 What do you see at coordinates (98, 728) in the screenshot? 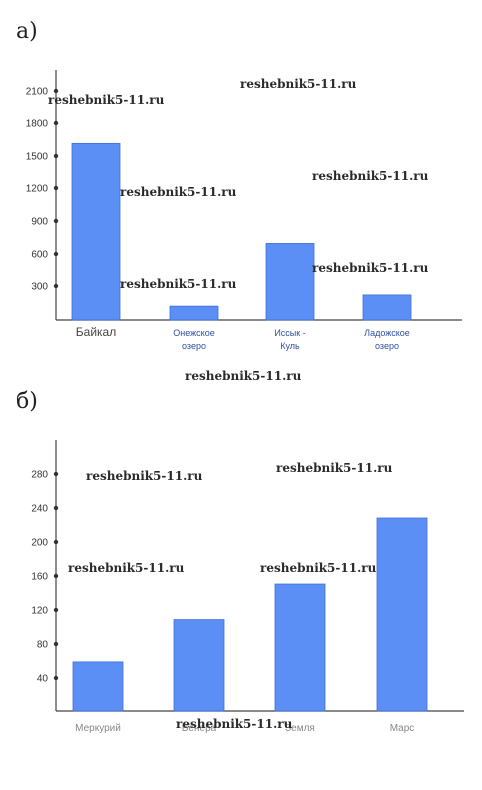
I see `x-category-label: Меркурий` at bounding box center [98, 728].